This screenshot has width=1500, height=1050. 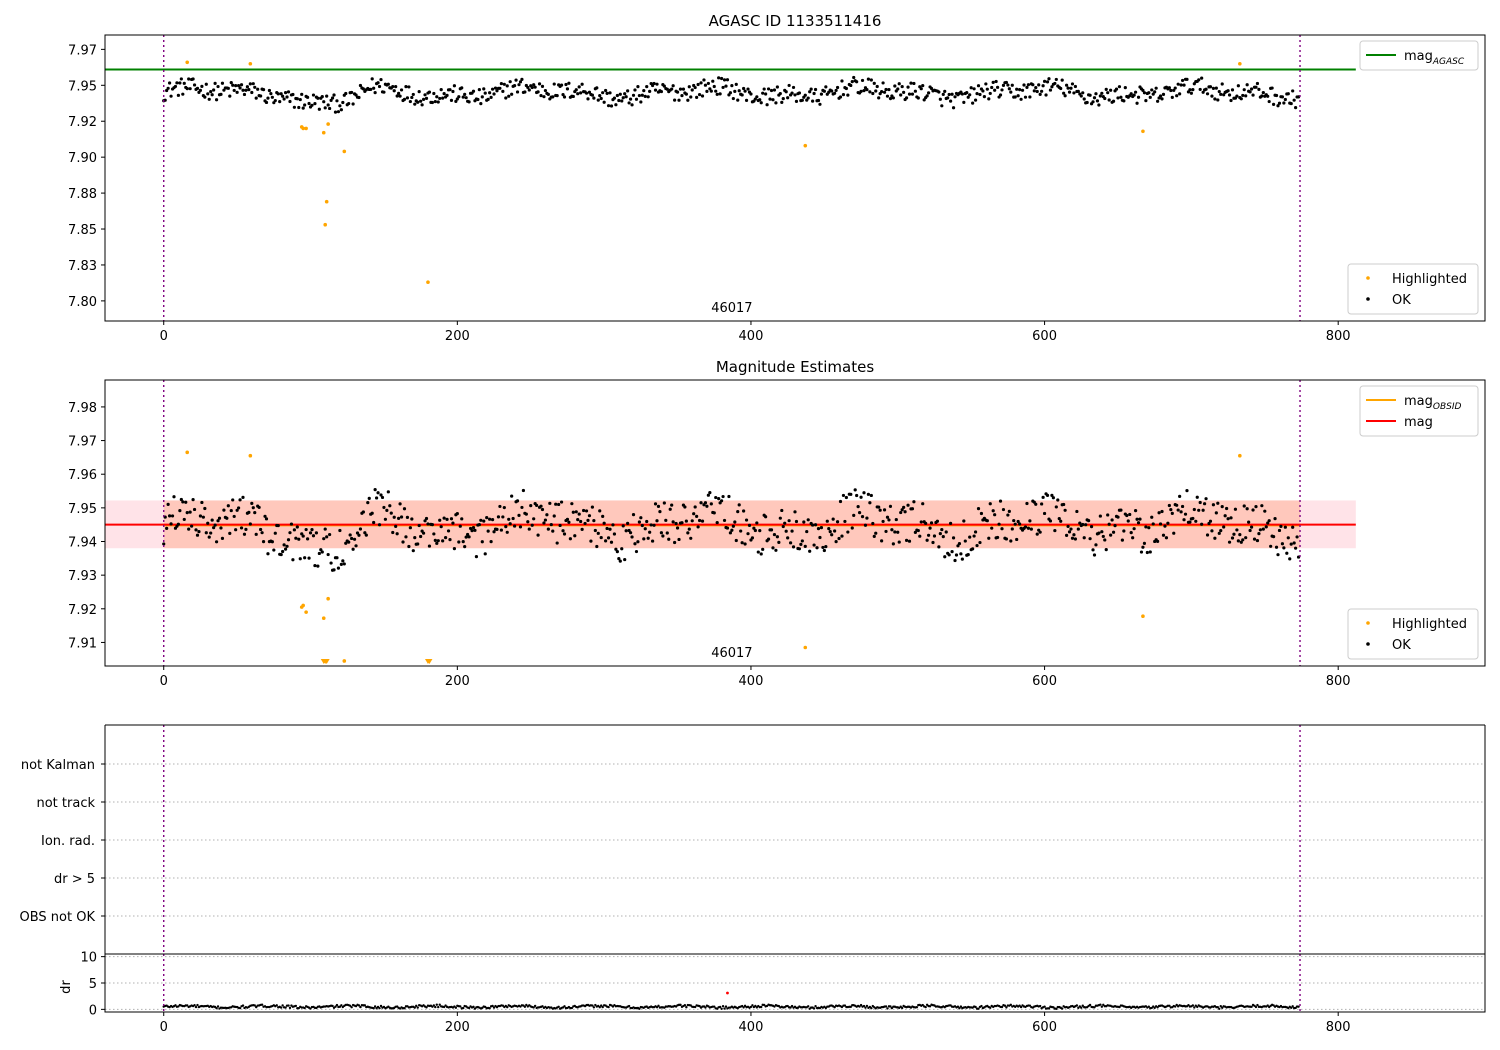 What do you see at coordinates (65, 803) in the screenshot?
I see `p2-row-label-1: not track` at bounding box center [65, 803].